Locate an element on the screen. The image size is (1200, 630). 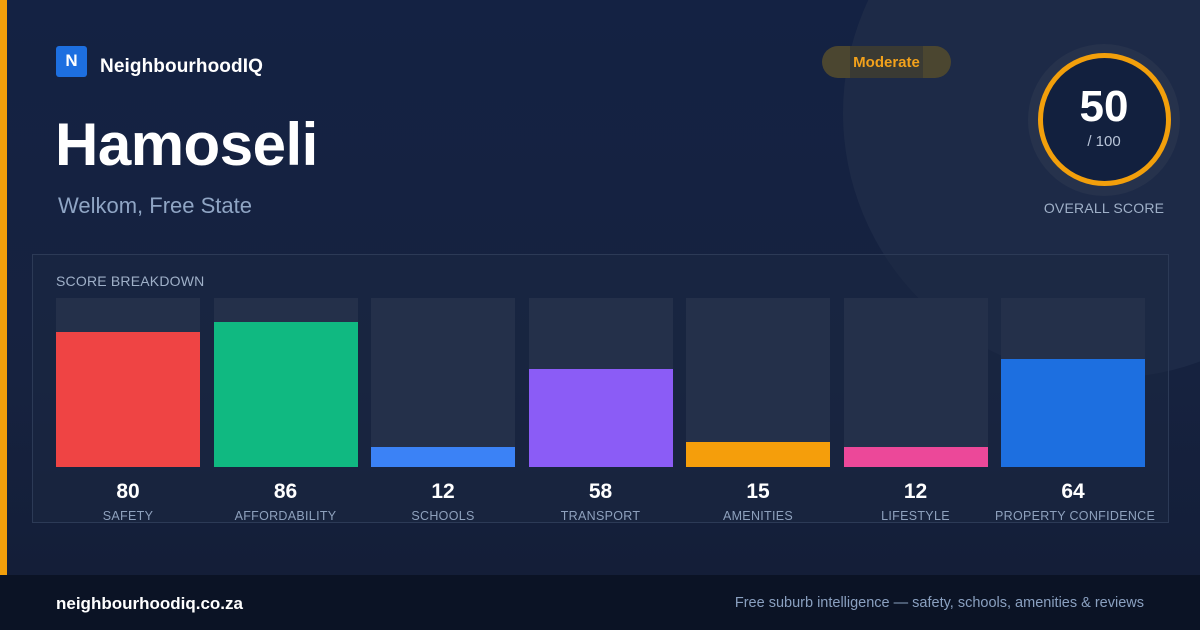
suburb-title: Hamoseli is located at coordinates (186, 144).